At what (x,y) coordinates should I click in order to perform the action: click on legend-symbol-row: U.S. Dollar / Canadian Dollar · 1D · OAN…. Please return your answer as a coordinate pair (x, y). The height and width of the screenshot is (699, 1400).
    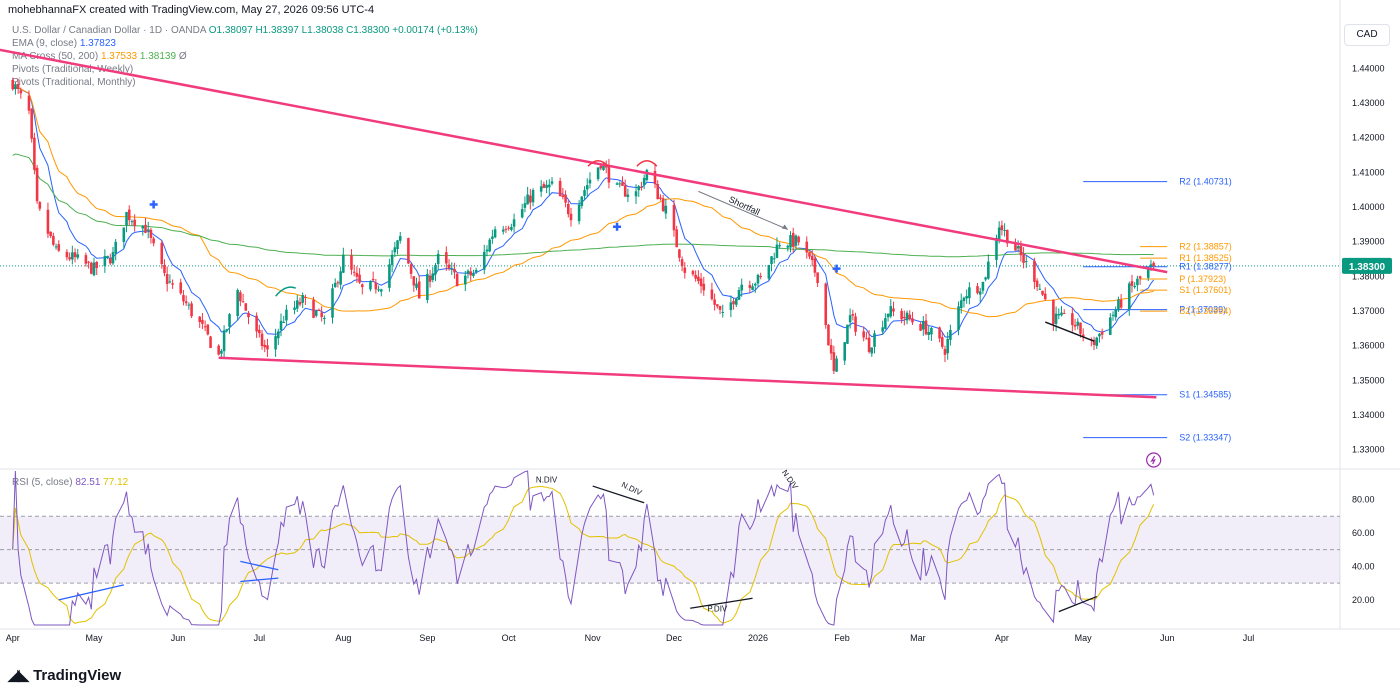
    Looking at the image, I should click on (245, 30).